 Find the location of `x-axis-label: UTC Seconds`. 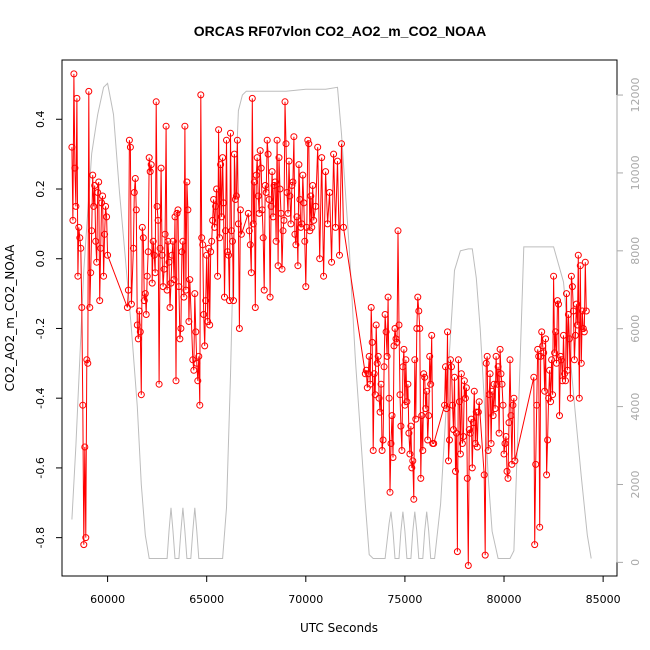

x-axis-label: UTC Seconds is located at coordinates (339, 628).